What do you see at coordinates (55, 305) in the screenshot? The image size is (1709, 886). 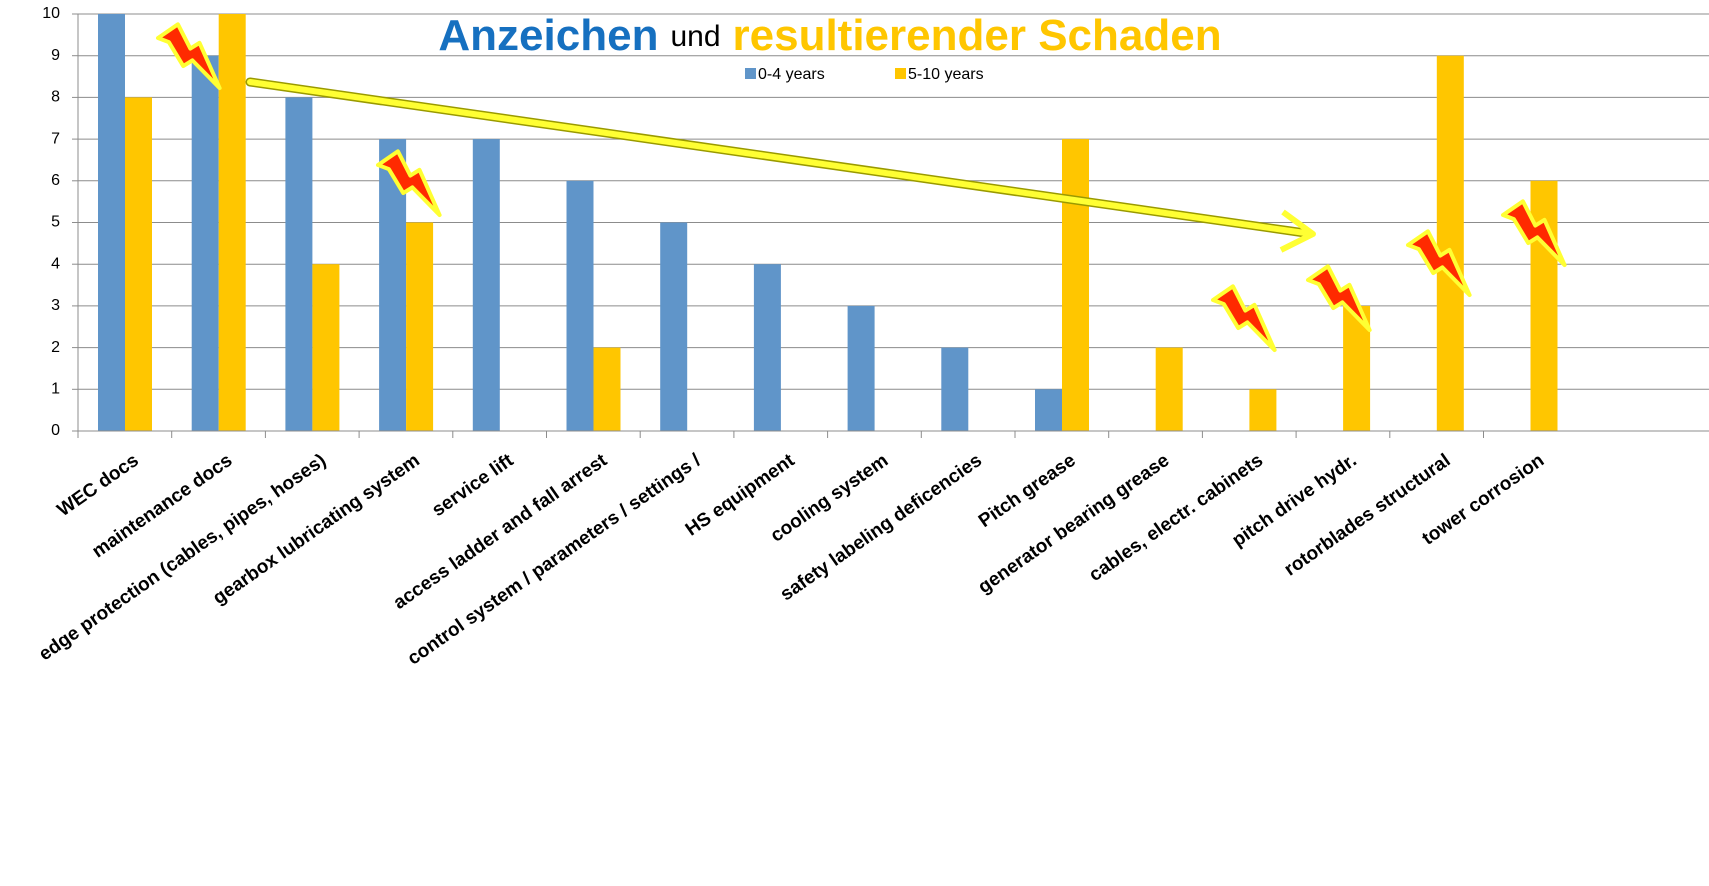 I see `y-tick-label: 3` at bounding box center [55, 305].